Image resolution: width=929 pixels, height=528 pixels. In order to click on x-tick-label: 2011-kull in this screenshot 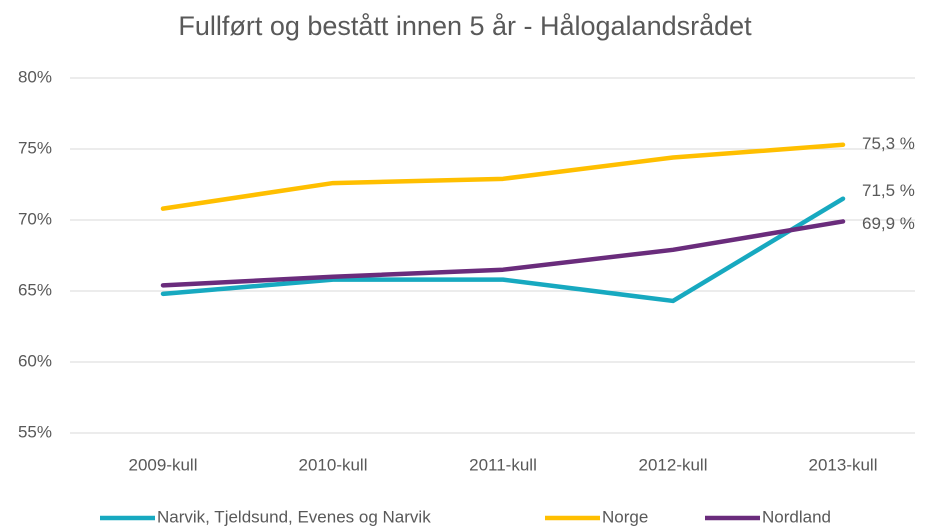, I will do `click(503, 464)`.